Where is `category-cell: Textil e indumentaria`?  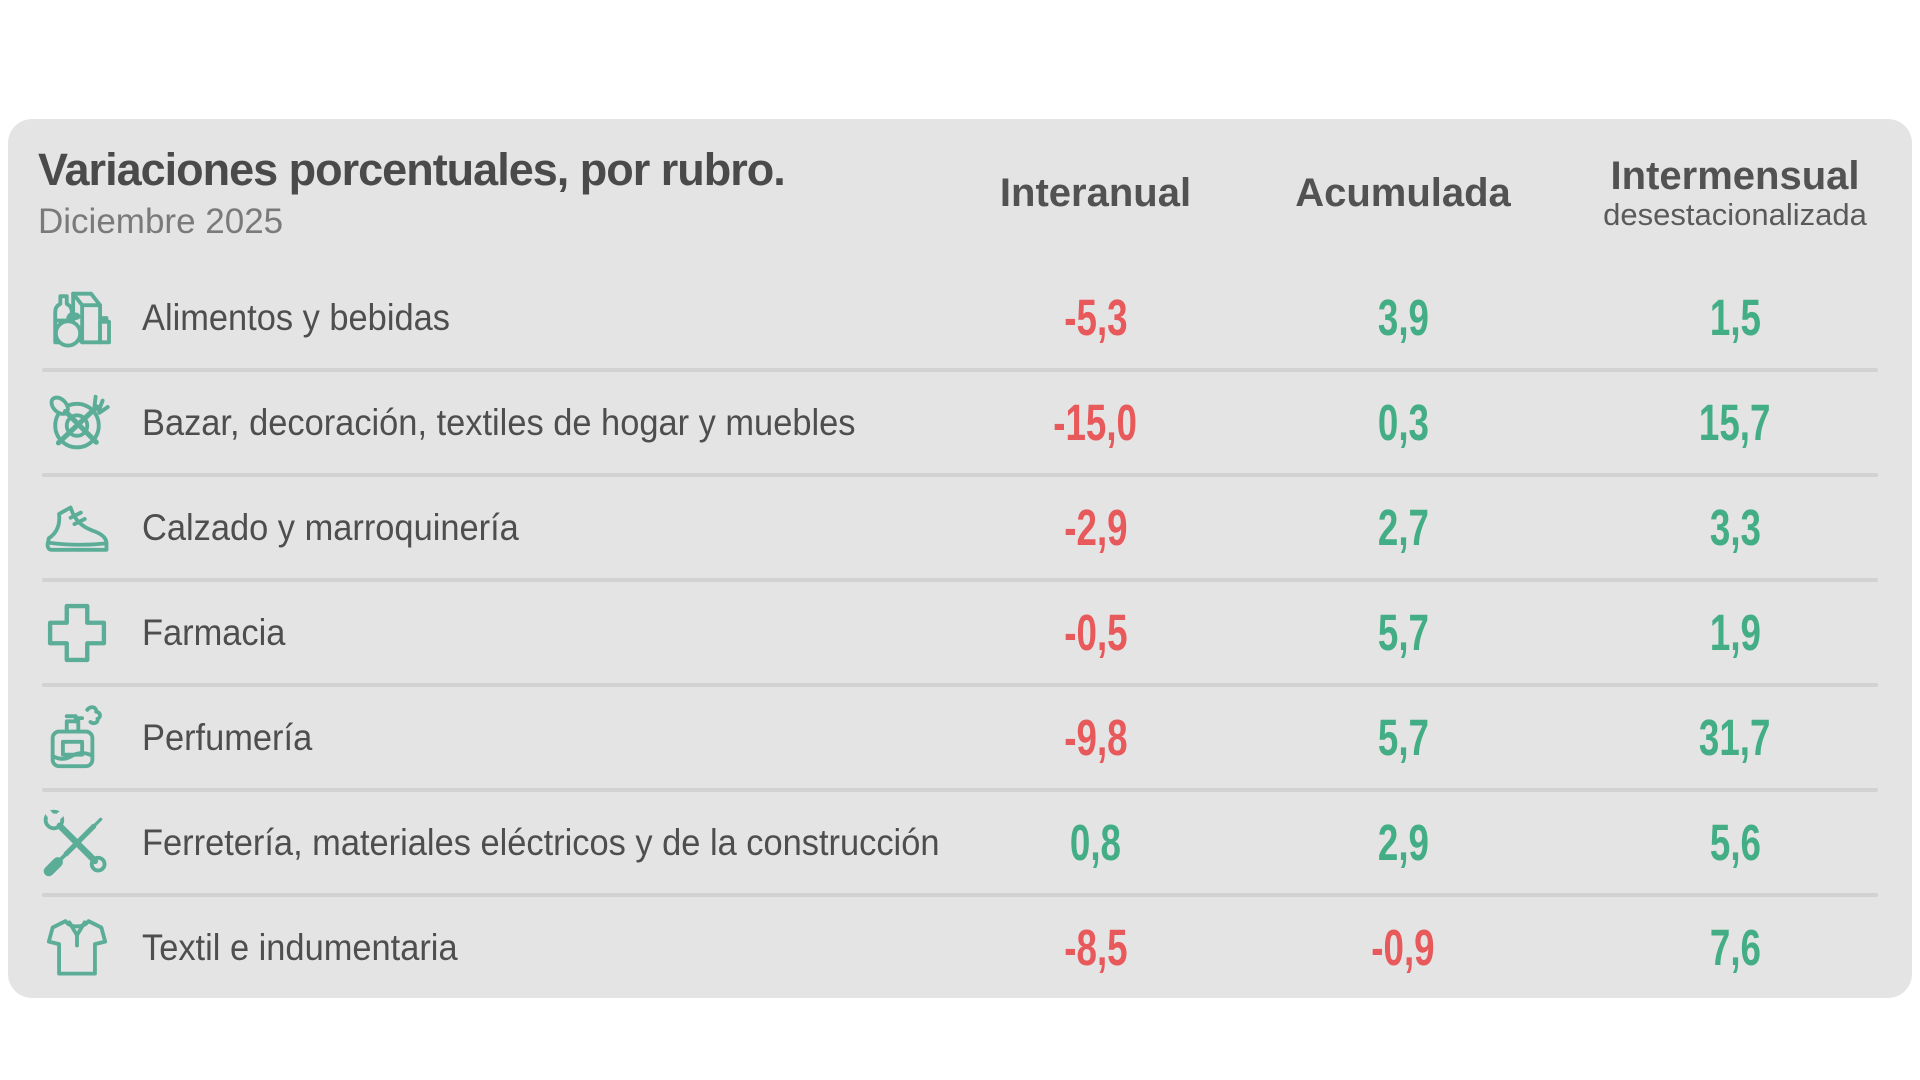 category-cell: Textil e indumentaria is located at coordinates (475, 948).